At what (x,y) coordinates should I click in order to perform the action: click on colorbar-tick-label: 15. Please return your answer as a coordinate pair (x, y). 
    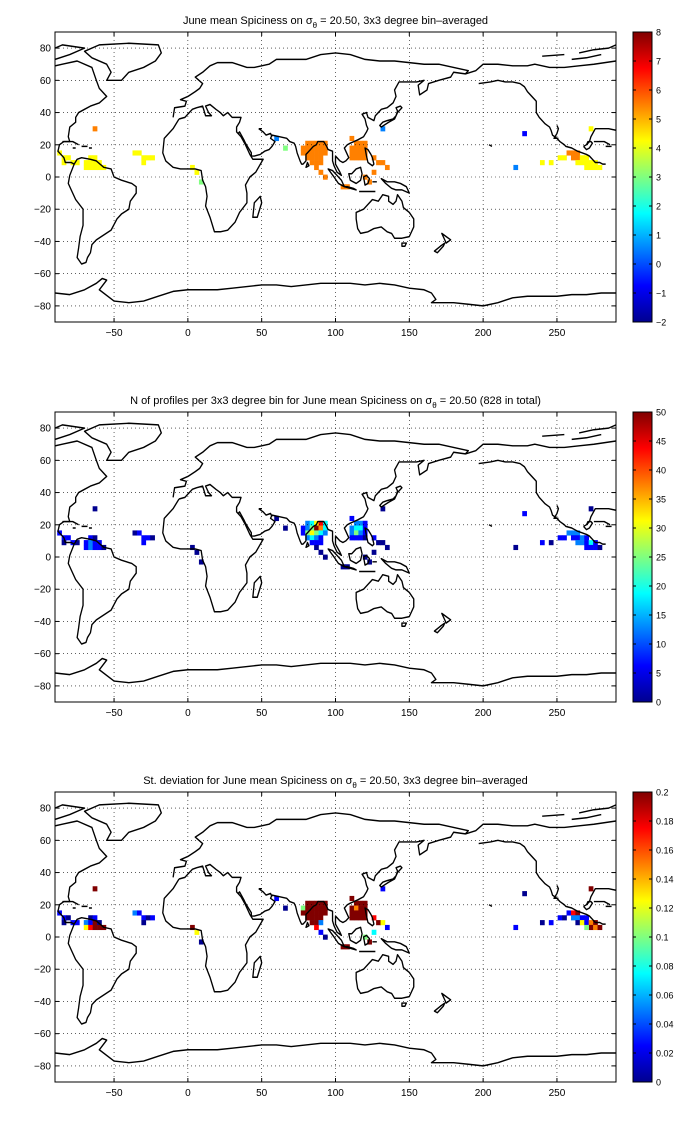
    Looking at the image, I should click on (661, 616).